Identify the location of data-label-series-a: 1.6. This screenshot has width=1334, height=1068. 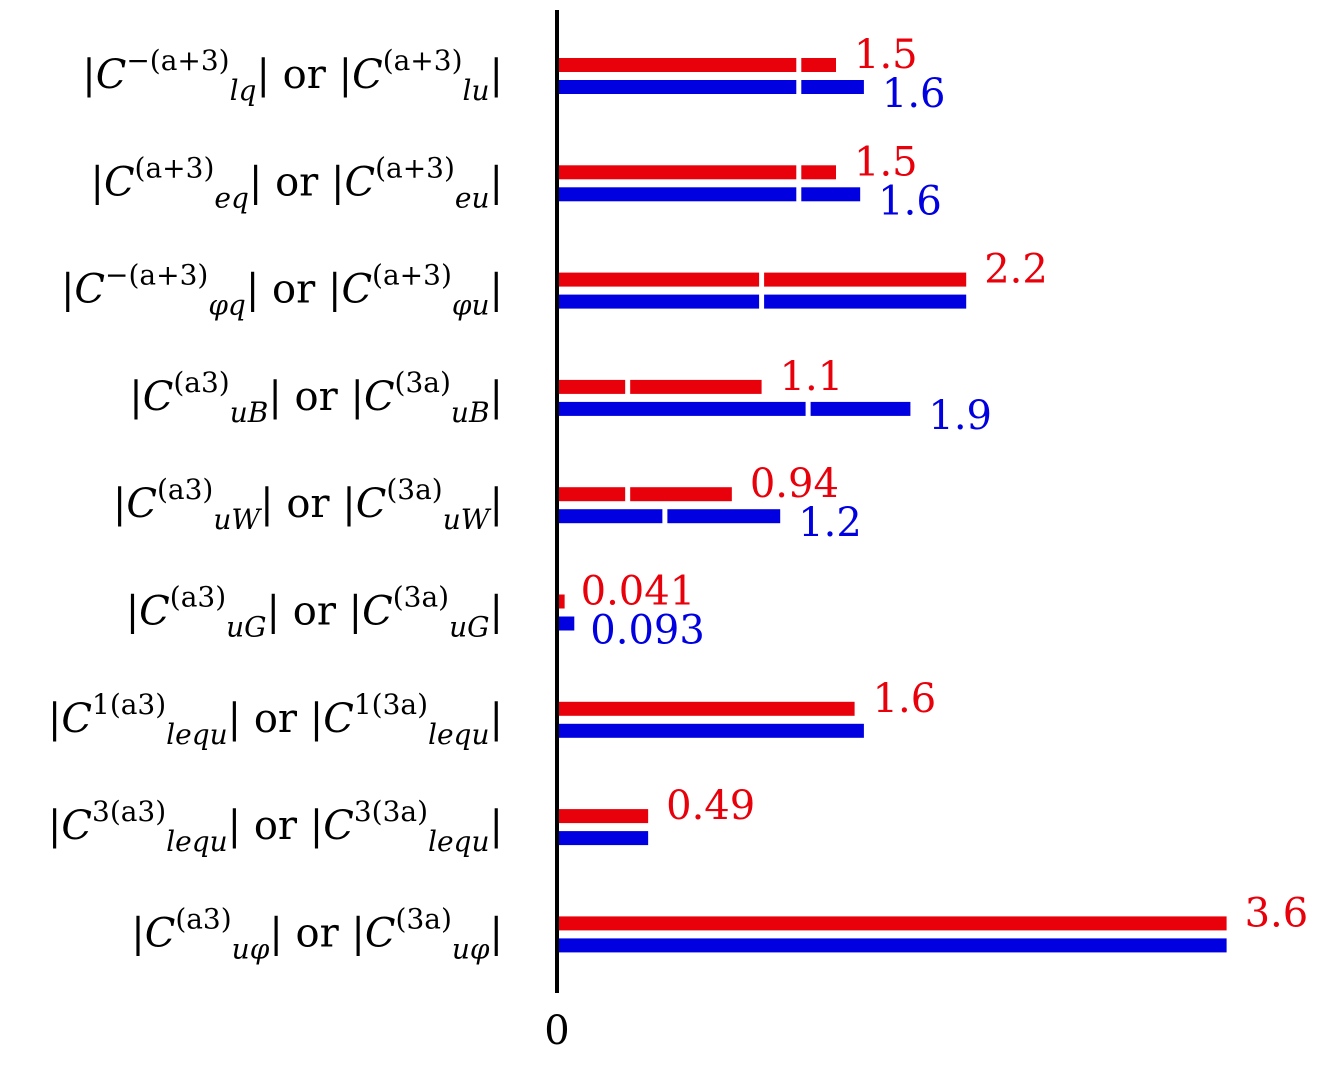
(905, 699).